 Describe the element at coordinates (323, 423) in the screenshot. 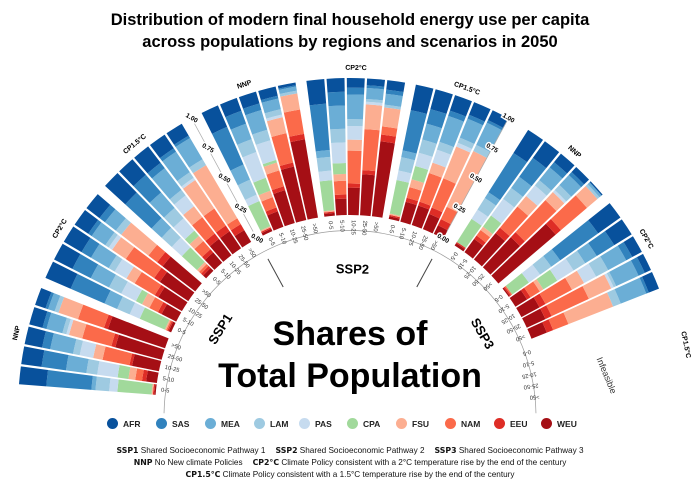

I see `legend-label: PAS` at that location.